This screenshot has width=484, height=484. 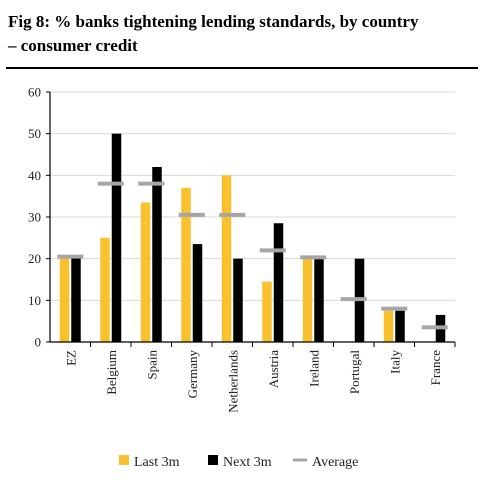 I want to click on x-tick-label: Ireland, so click(x=313, y=368).